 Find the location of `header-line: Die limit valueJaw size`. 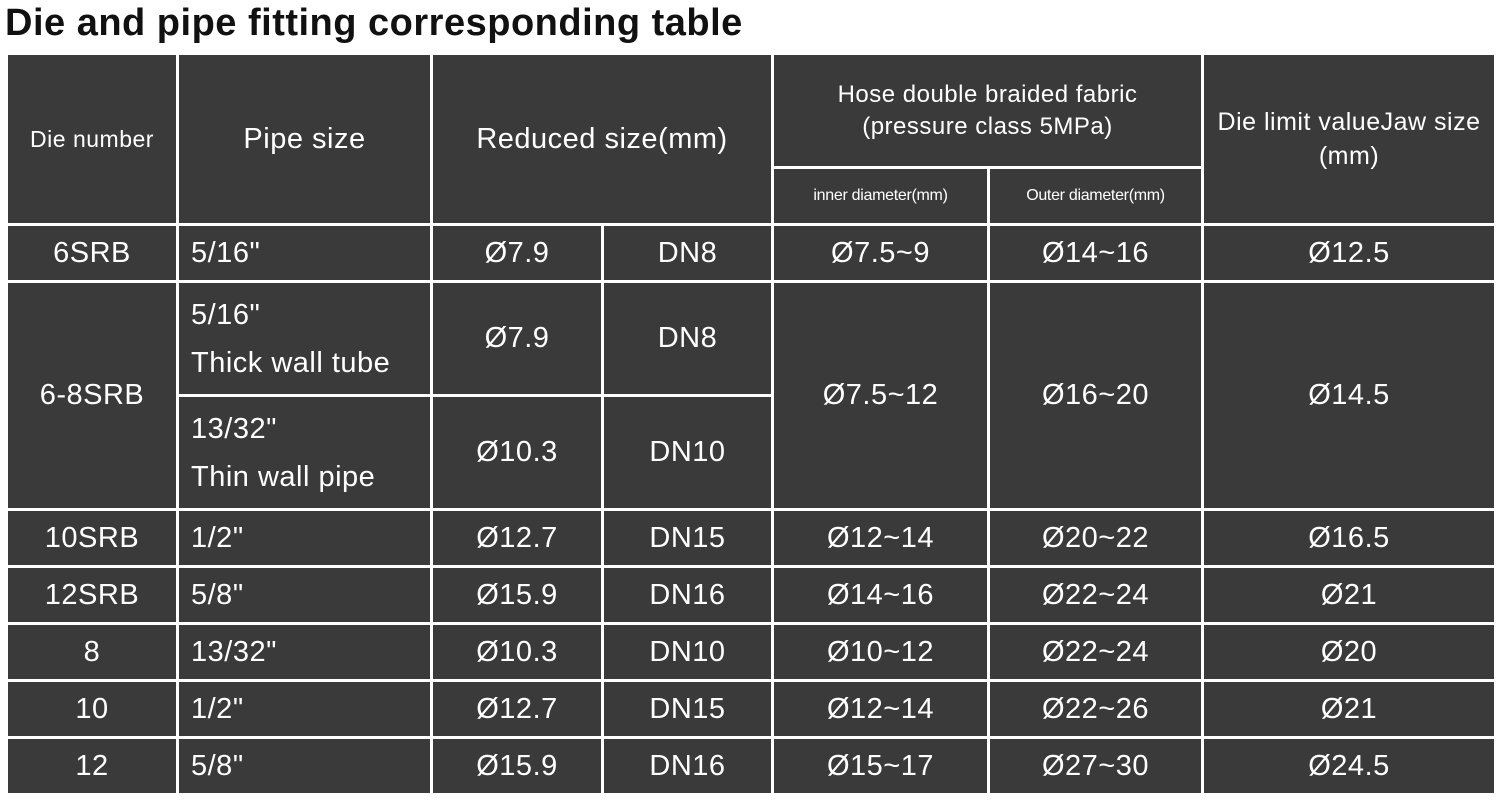

header-line: Die limit valueJaw size is located at coordinates (1349, 122).